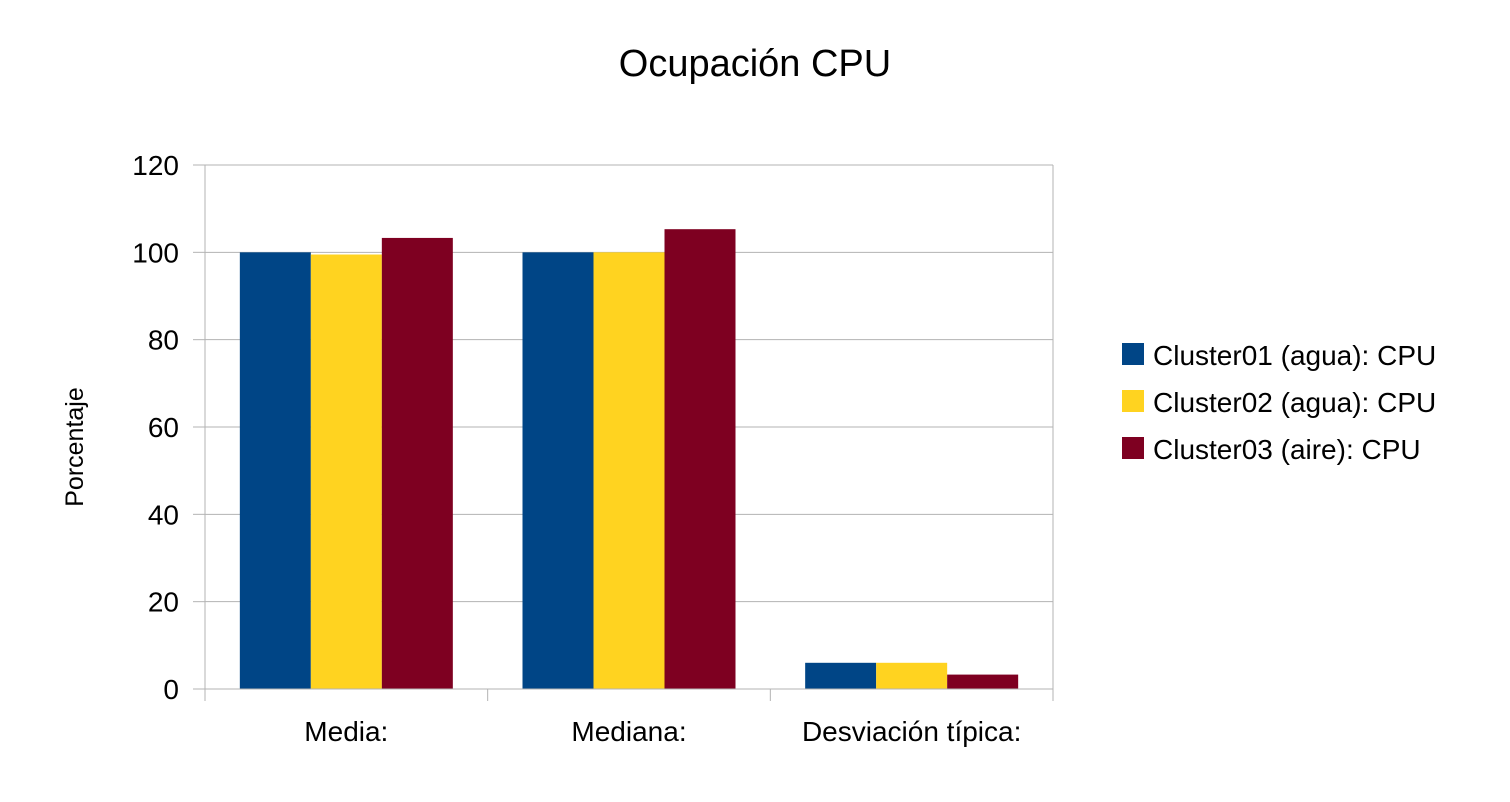 Image resolution: width=1510 pixels, height=802 pixels. I want to click on chart-title: Ocupación CPU, so click(755, 64).